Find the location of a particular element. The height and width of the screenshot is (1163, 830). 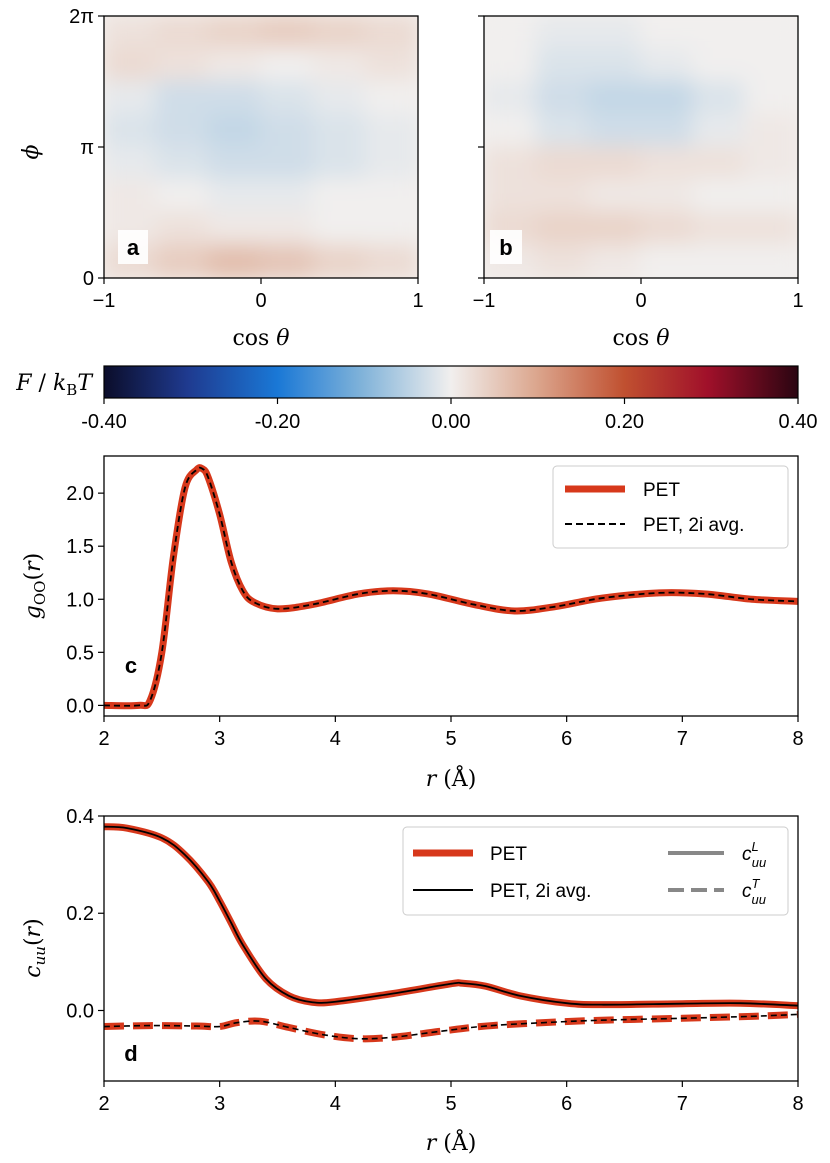

legend-c: PET PET, 2i avg. is located at coordinates (670, 507).